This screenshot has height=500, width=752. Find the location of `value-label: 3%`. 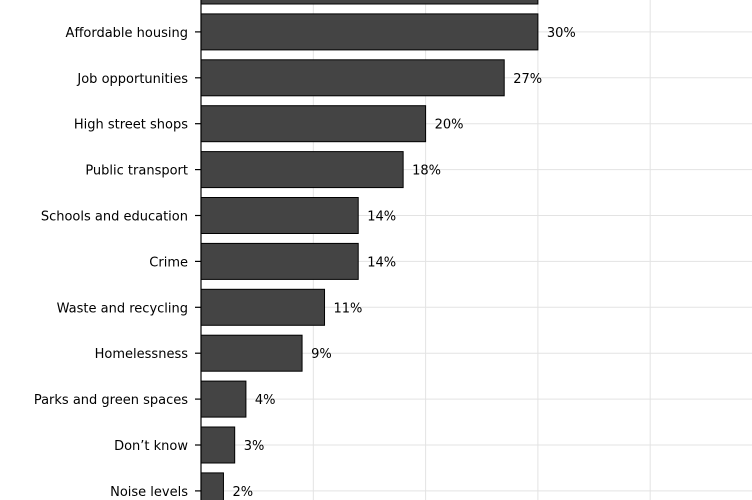

value-label: 3% is located at coordinates (254, 446).